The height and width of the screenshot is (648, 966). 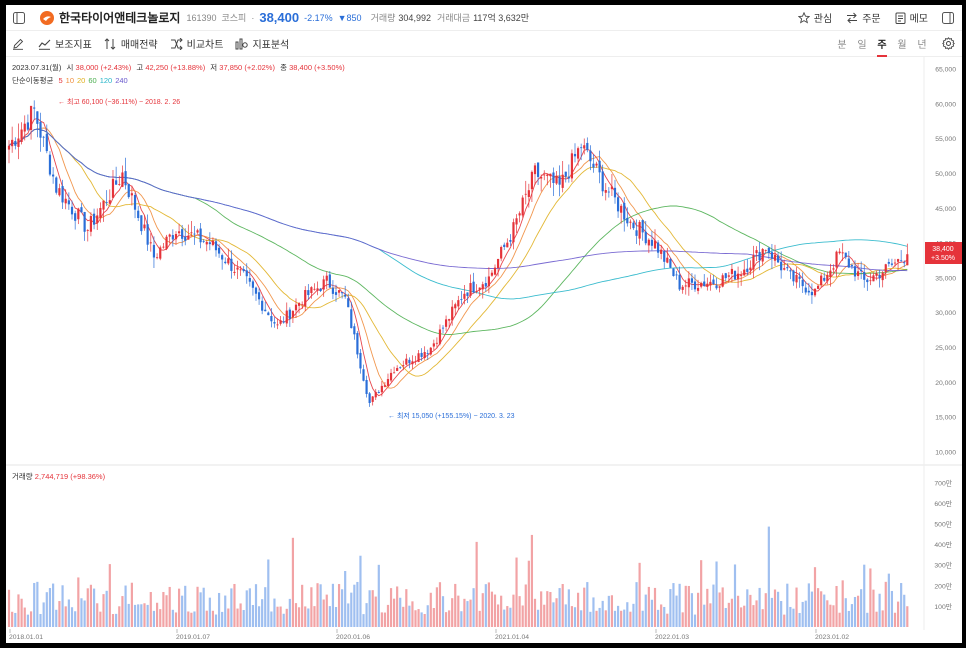 What do you see at coordinates (882, 46) in the screenshot?
I see `period-tab-2: 주` at bounding box center [882, 46].